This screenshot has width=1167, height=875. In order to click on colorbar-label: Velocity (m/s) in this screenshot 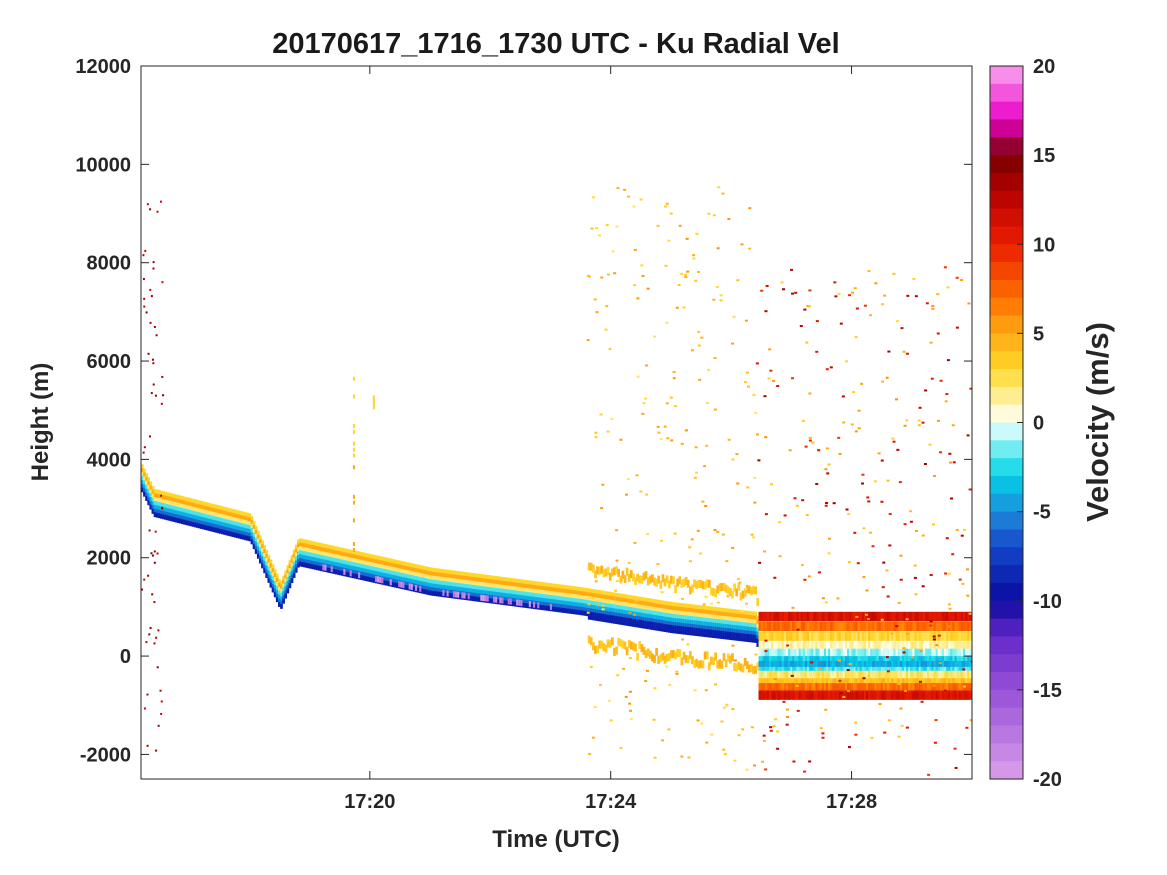, I will do `click(1097, 422)`.